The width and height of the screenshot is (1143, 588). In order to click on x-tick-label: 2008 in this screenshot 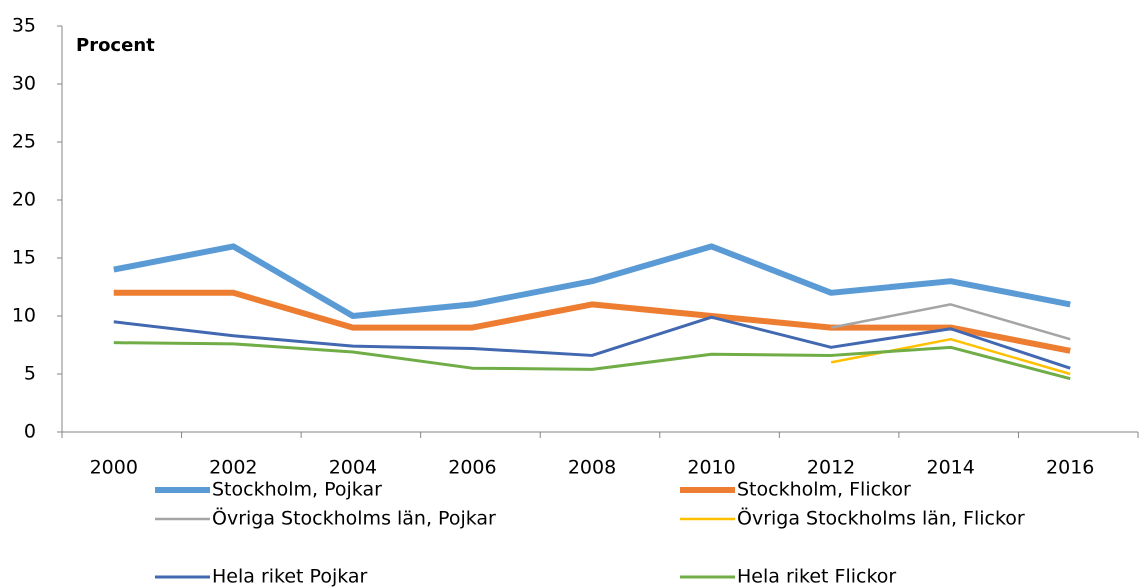, I will do `click(592, 468)`.